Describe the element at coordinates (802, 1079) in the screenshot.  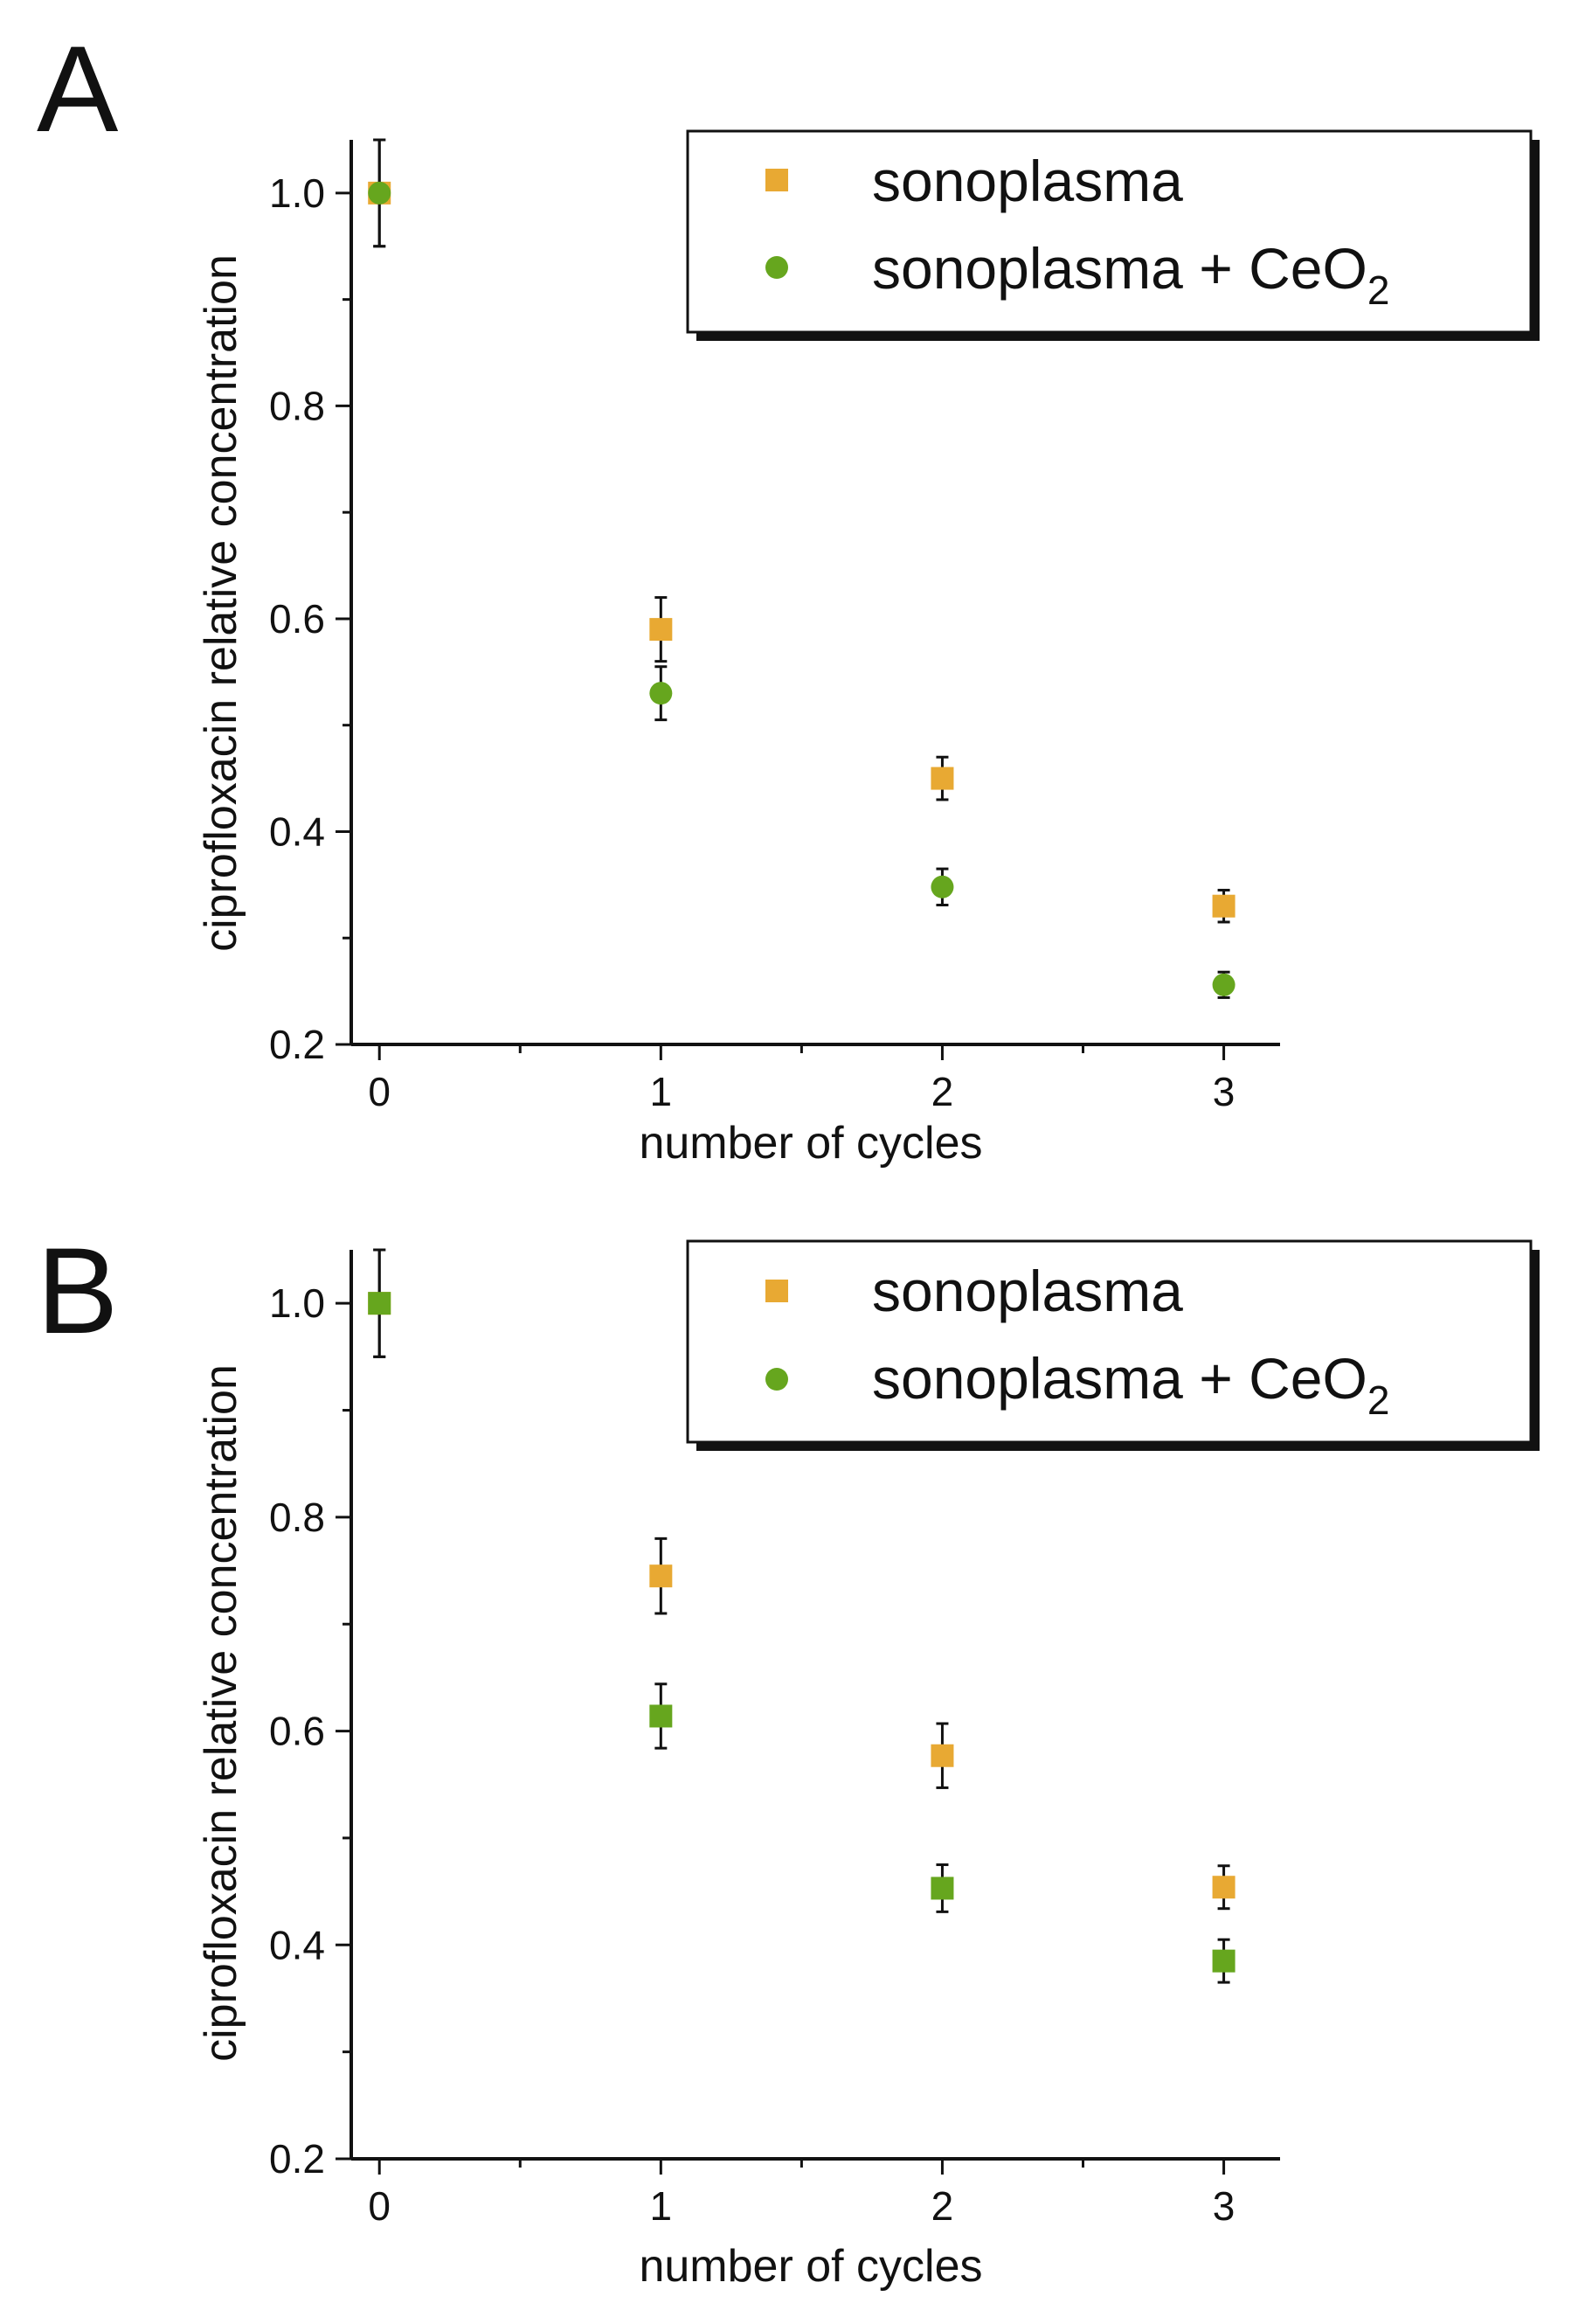
I see `panel-a-x-ticks: 0 1 2 3` at that location.